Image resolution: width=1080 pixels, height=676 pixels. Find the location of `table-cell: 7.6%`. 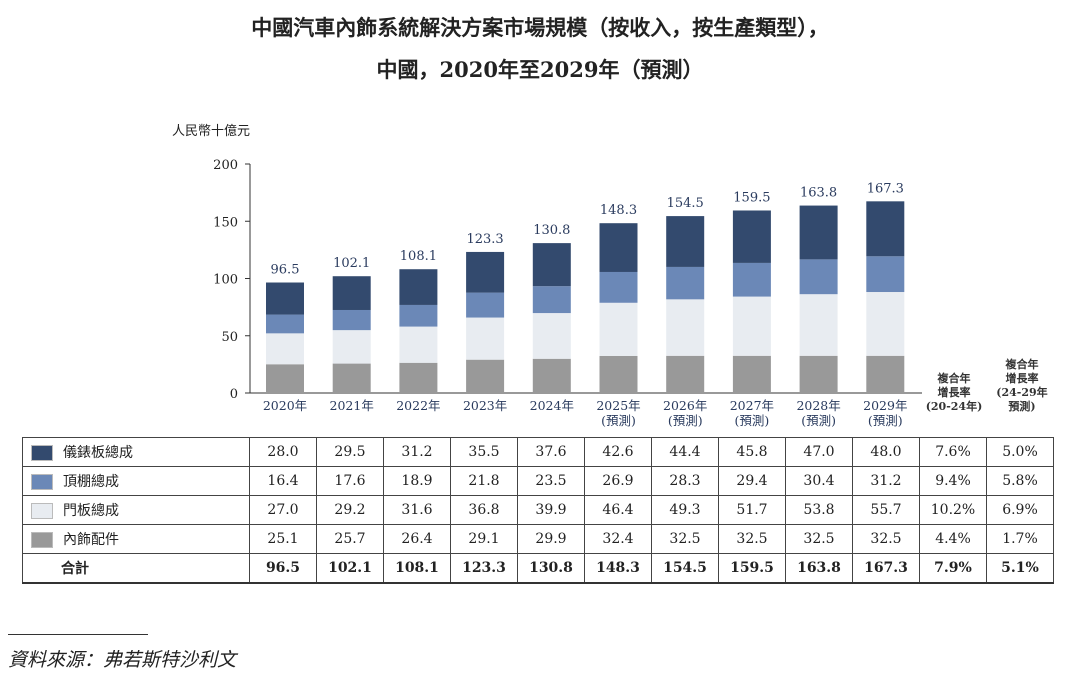

table-cell: 7.6% is located at coordinates (953, 452).